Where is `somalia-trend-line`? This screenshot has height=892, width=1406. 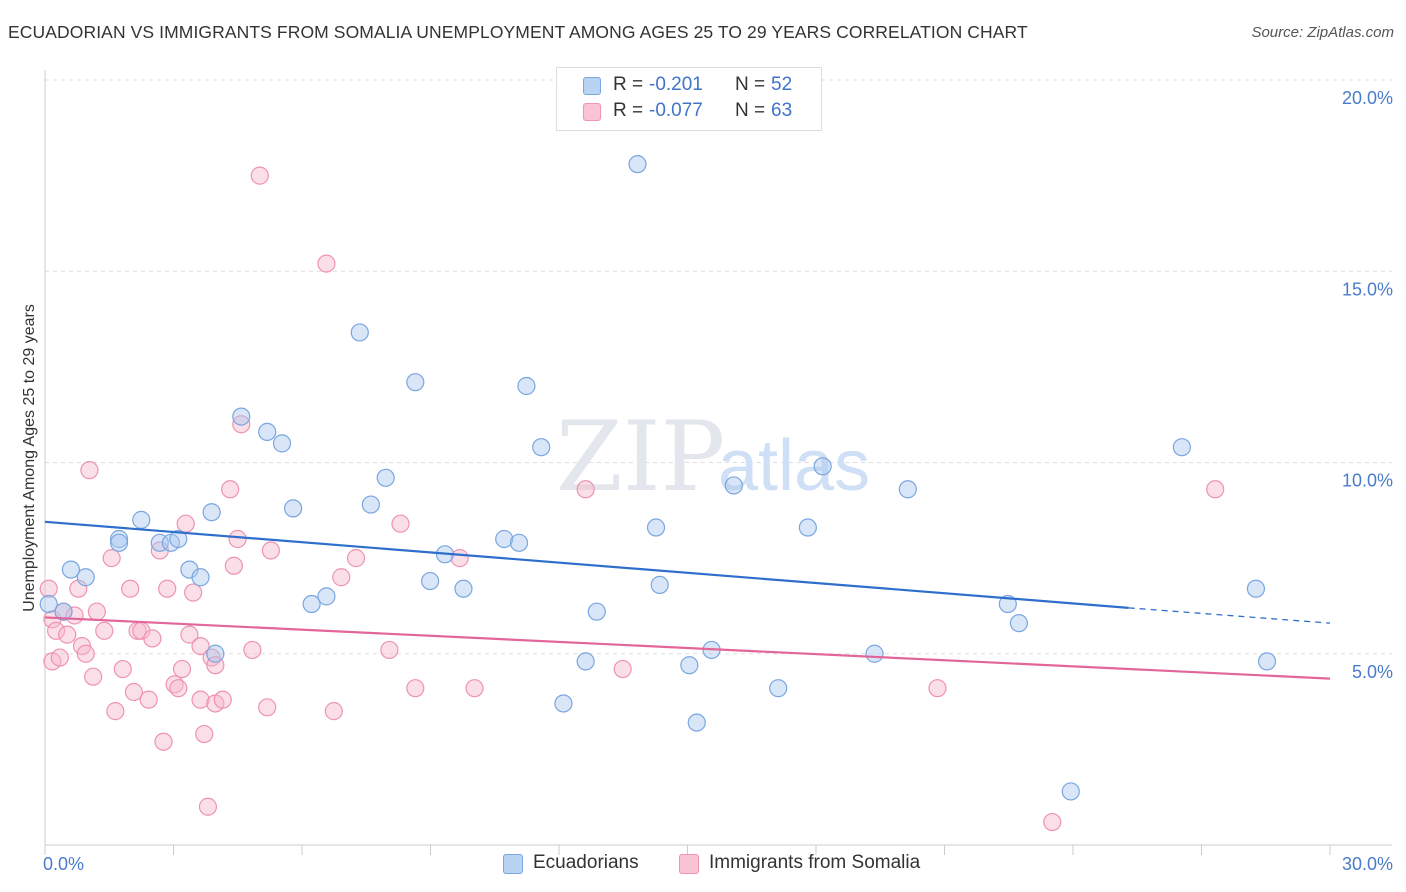
somalia-trend-line is located at coordinates (687, 648).